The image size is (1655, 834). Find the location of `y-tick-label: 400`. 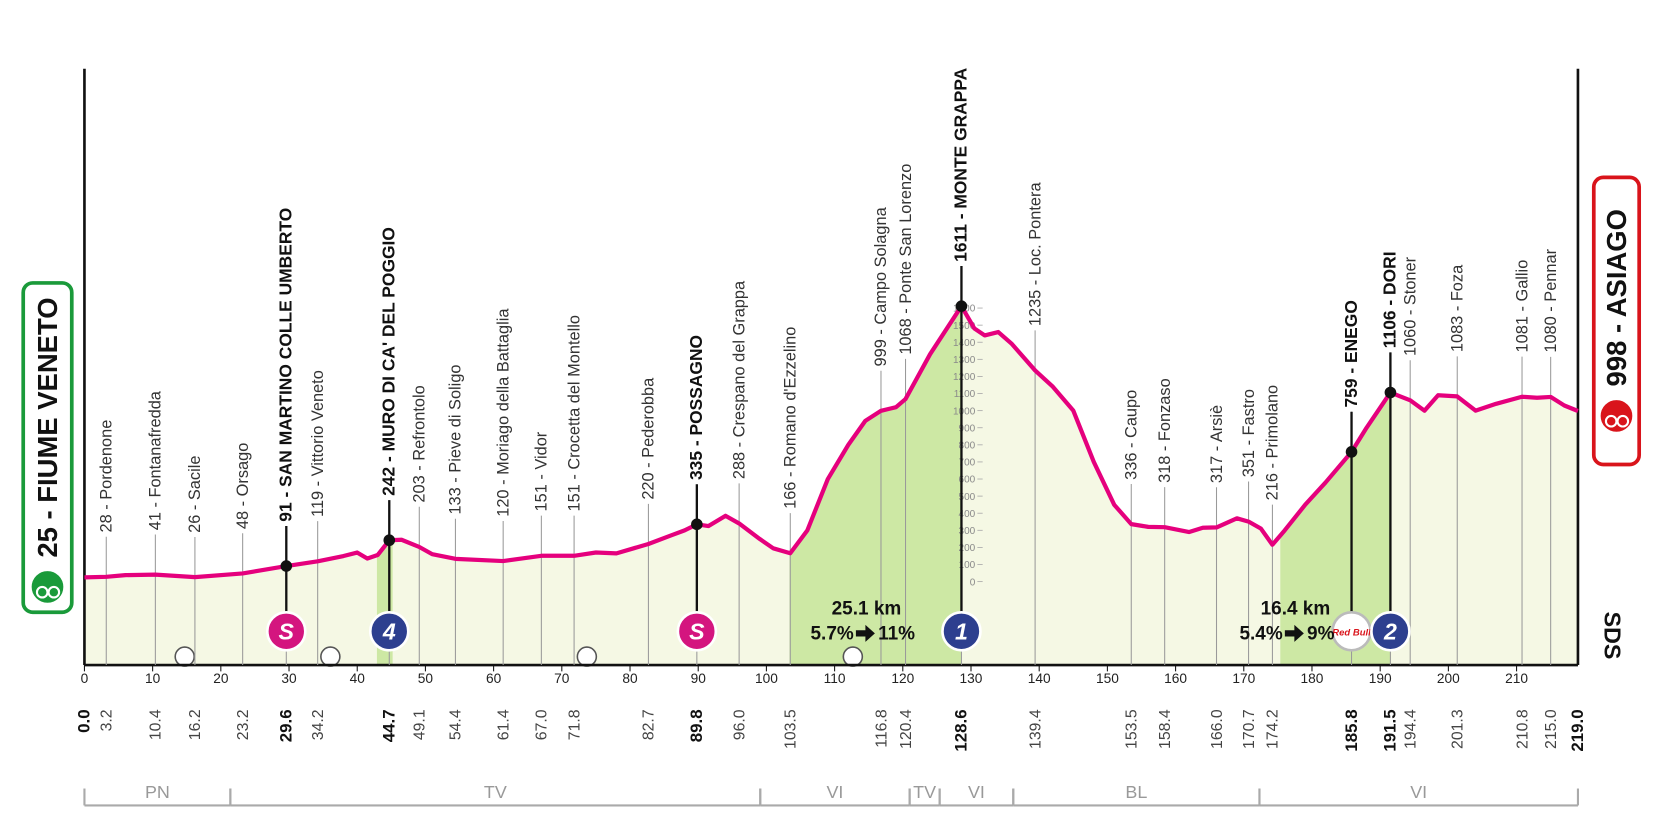

y-tick-label: 400 is located at coordinates (967, 514).